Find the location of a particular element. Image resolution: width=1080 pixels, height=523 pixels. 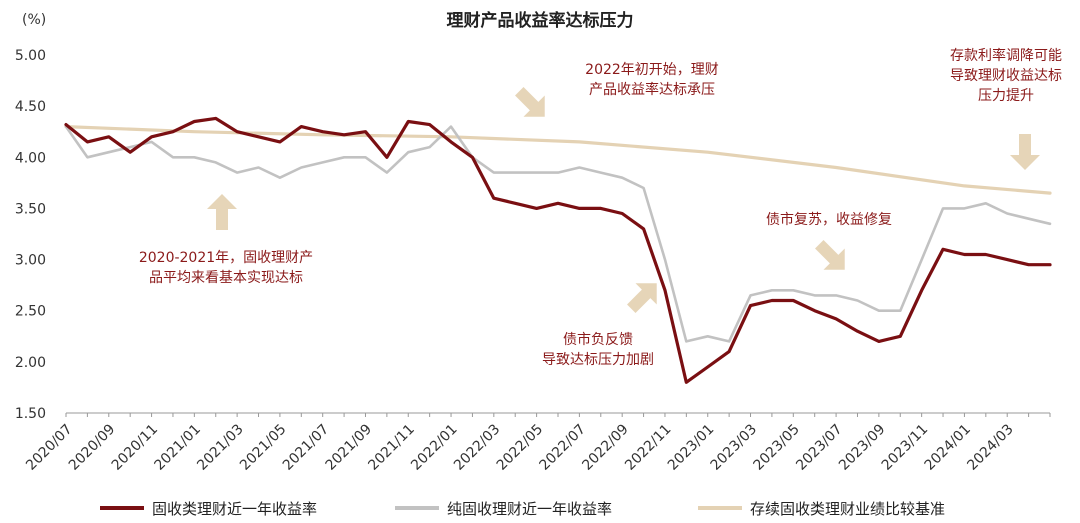

annotation-line: 产品收益率达标承压 is located at coordinates (652, 89).